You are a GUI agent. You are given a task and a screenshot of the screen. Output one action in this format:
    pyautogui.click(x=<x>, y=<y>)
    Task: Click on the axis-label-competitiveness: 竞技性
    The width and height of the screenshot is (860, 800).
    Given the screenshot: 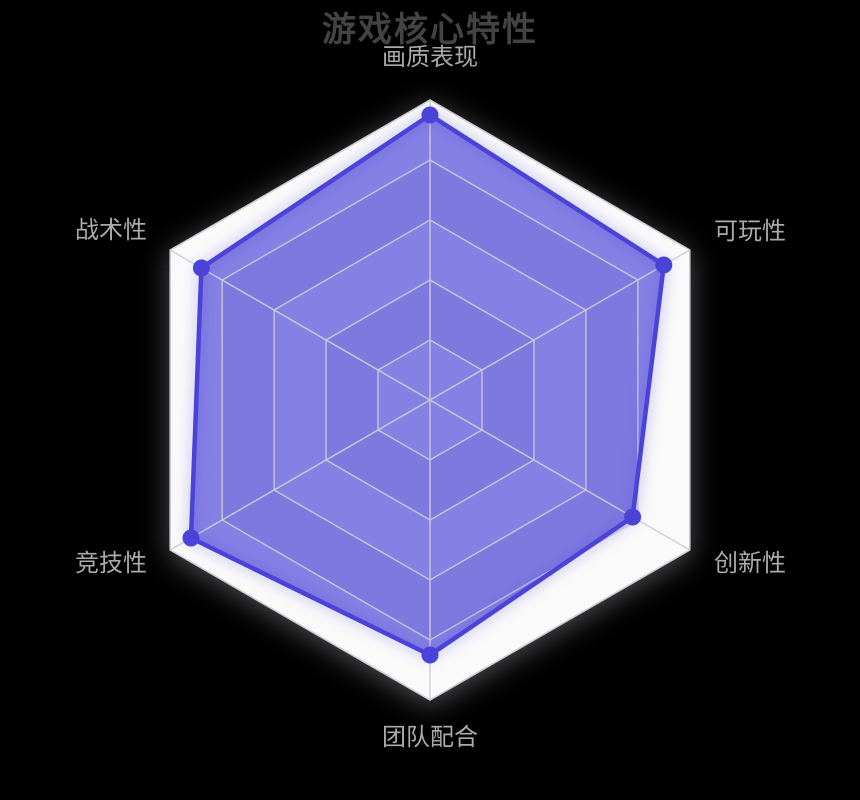 What is the action you would take?
    pyautogui.click(x=111, y=563)
    